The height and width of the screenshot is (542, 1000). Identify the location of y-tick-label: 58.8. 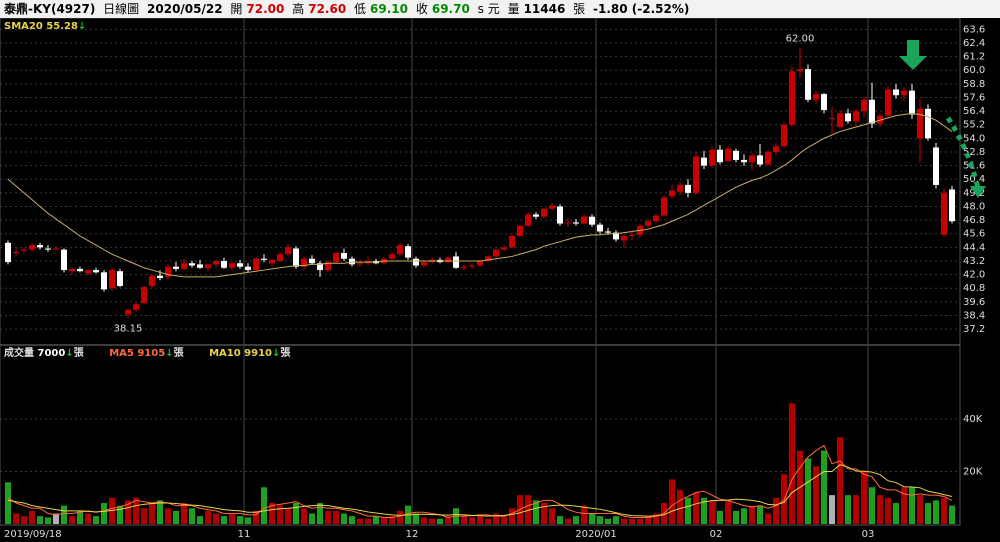
(974, 84).